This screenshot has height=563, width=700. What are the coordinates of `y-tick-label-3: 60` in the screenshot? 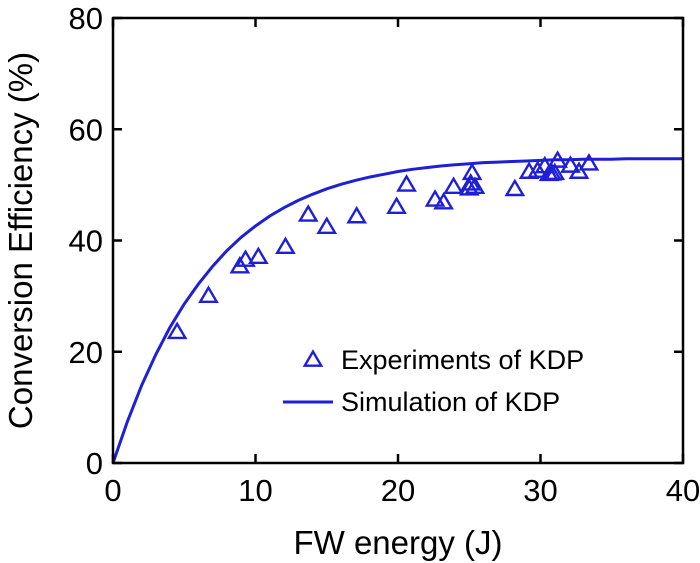 It's located at (86, 129).